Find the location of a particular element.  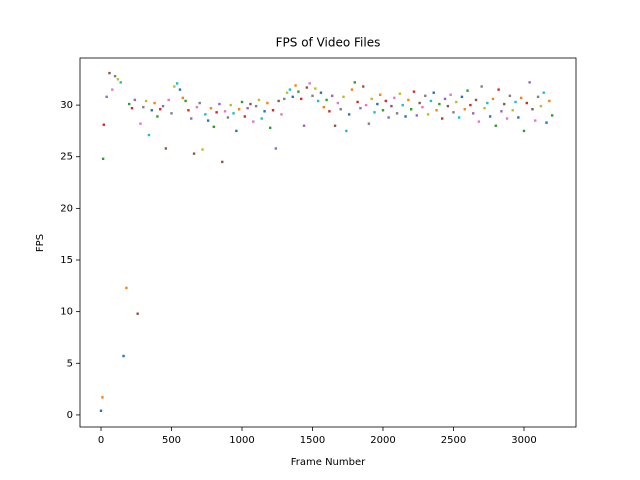

y-tick-label: 5 is located at coordinates (70, 363).